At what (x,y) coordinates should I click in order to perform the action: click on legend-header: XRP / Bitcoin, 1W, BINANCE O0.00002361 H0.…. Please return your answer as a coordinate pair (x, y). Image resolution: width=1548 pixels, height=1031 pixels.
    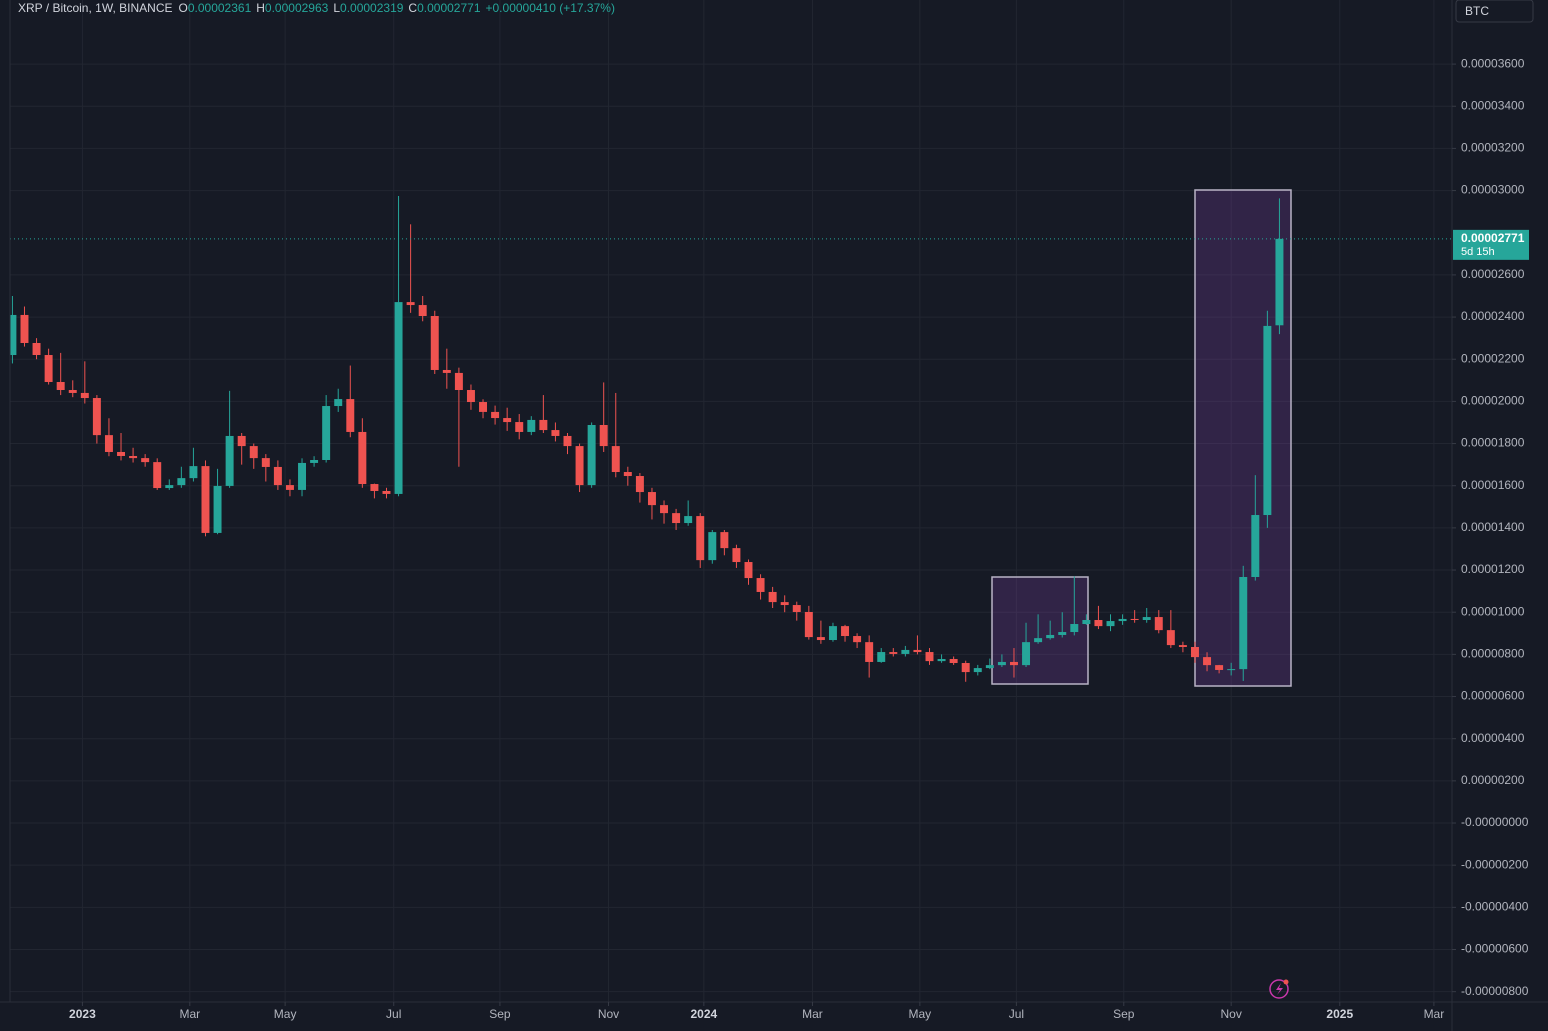
    Looking at the image, I should click on (316, 8).